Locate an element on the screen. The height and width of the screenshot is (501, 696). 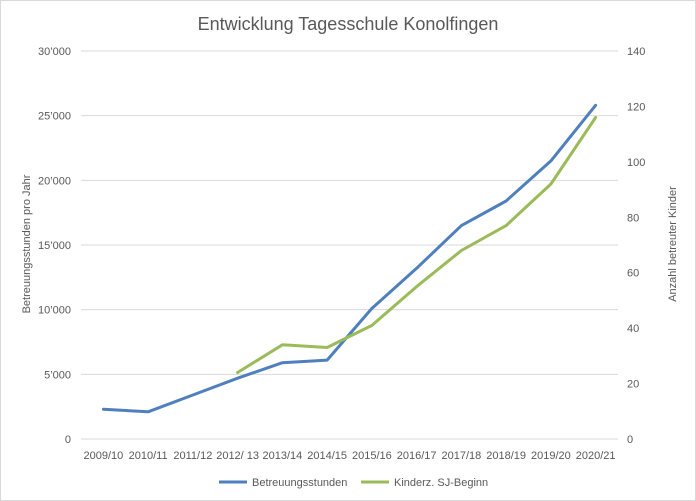
left-tick-label: 0 is located at coordinates (68, 440).